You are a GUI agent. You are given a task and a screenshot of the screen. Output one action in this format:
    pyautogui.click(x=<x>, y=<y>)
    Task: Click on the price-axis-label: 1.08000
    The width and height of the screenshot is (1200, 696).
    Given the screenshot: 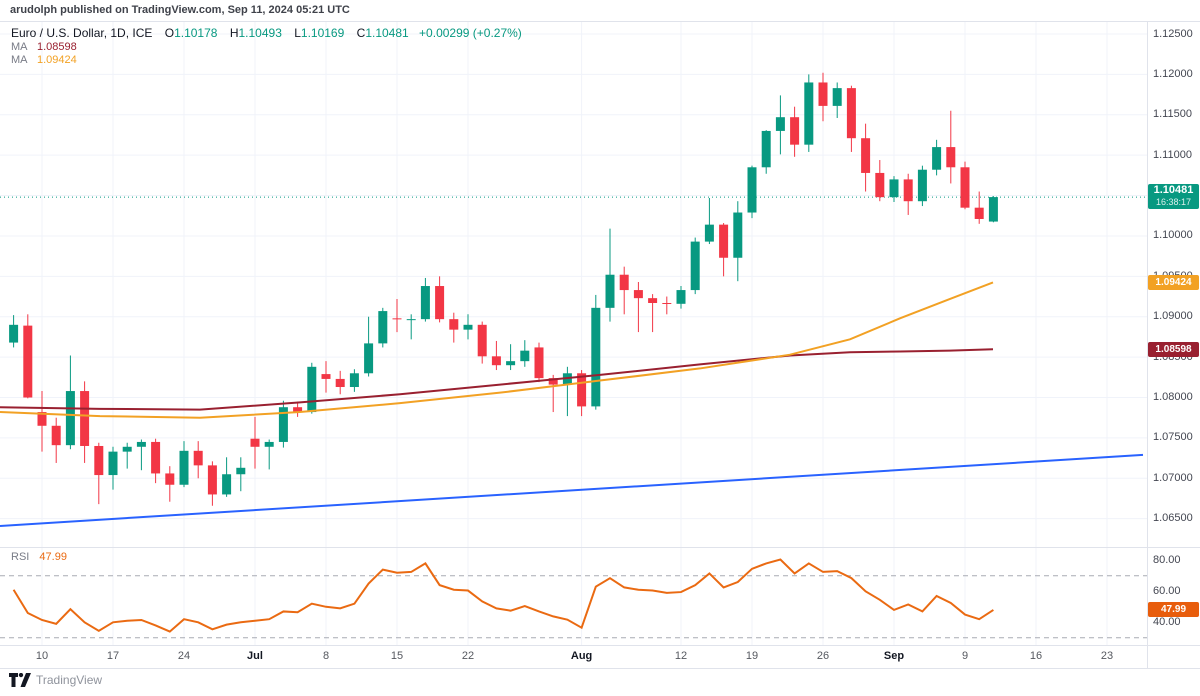 What is the action you would take?
    pyautogui.click(x=1173, y=397)
    